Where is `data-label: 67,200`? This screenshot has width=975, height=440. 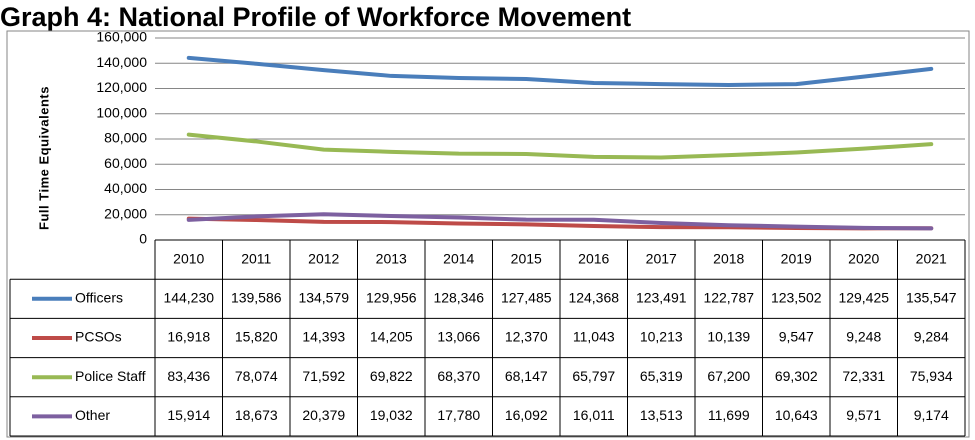
data-label: 67,200 is located at coordinates (728, 376).